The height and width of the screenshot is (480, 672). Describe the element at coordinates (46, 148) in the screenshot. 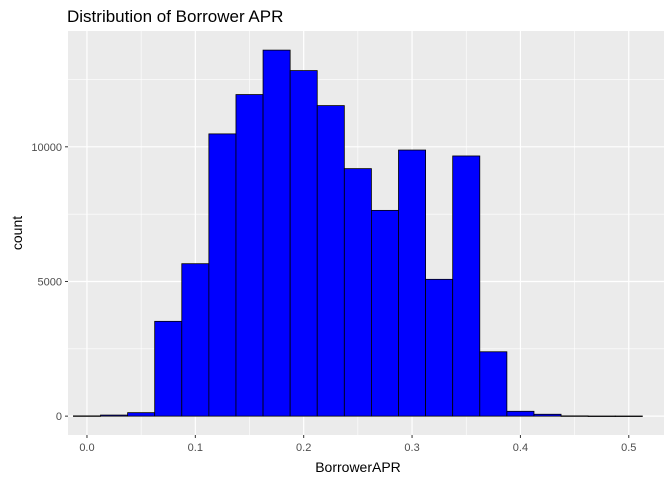

I see `y-tick-label: 10000` at that location.